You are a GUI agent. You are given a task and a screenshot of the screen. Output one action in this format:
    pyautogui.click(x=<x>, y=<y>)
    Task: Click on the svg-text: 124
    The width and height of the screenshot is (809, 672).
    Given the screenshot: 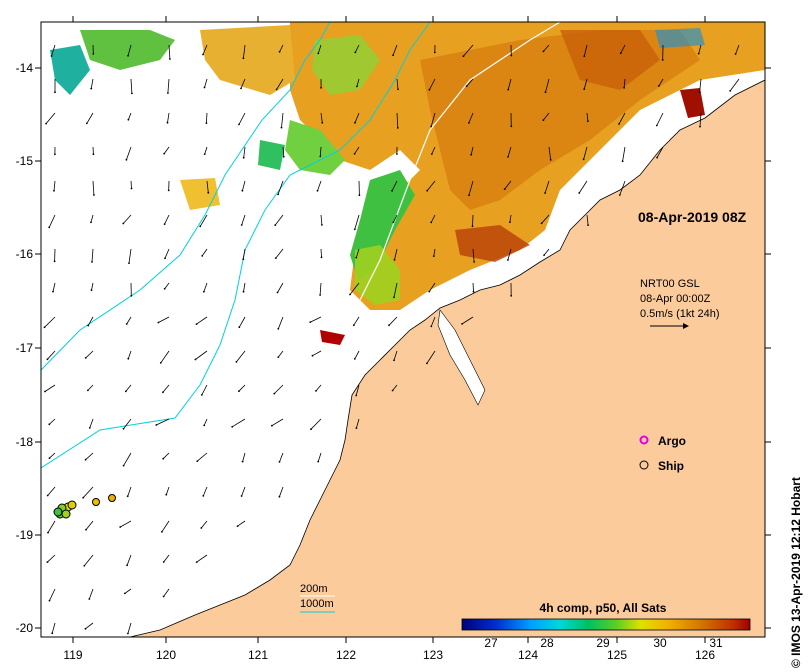 What is the action you would take?
    pyautogui.click(x=528, y=655)
    